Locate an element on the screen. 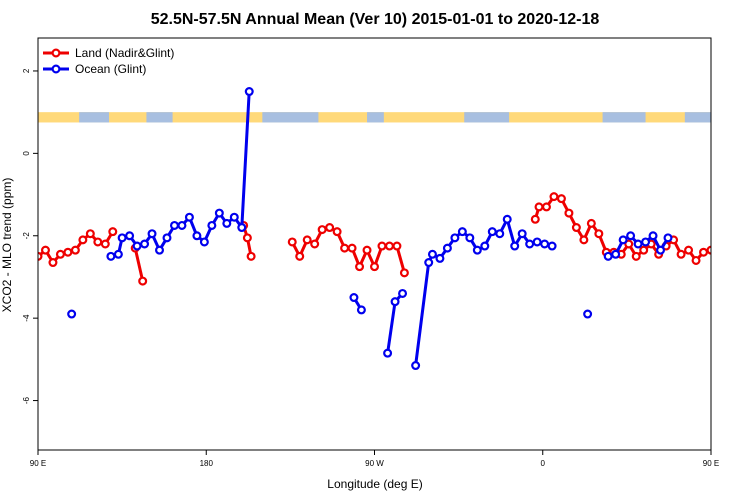 The image size is (750, 500). legend-swatch-marker is located at coordinates (56, 69).